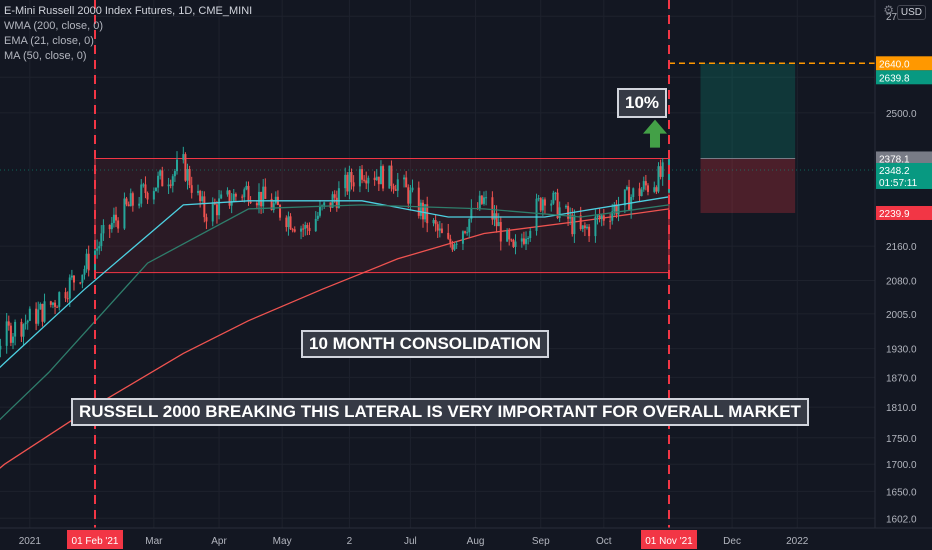 This screenshot has height=550, width=932. Describe the element at coordinates (901, 281) in the screenshot. I see `y-tick-label: 2080.0` at that location.